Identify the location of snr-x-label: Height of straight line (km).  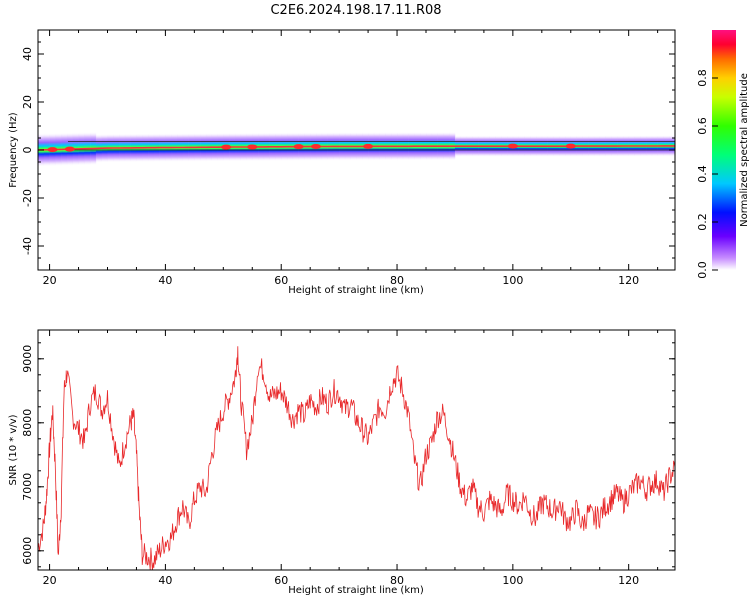
(356, 590).